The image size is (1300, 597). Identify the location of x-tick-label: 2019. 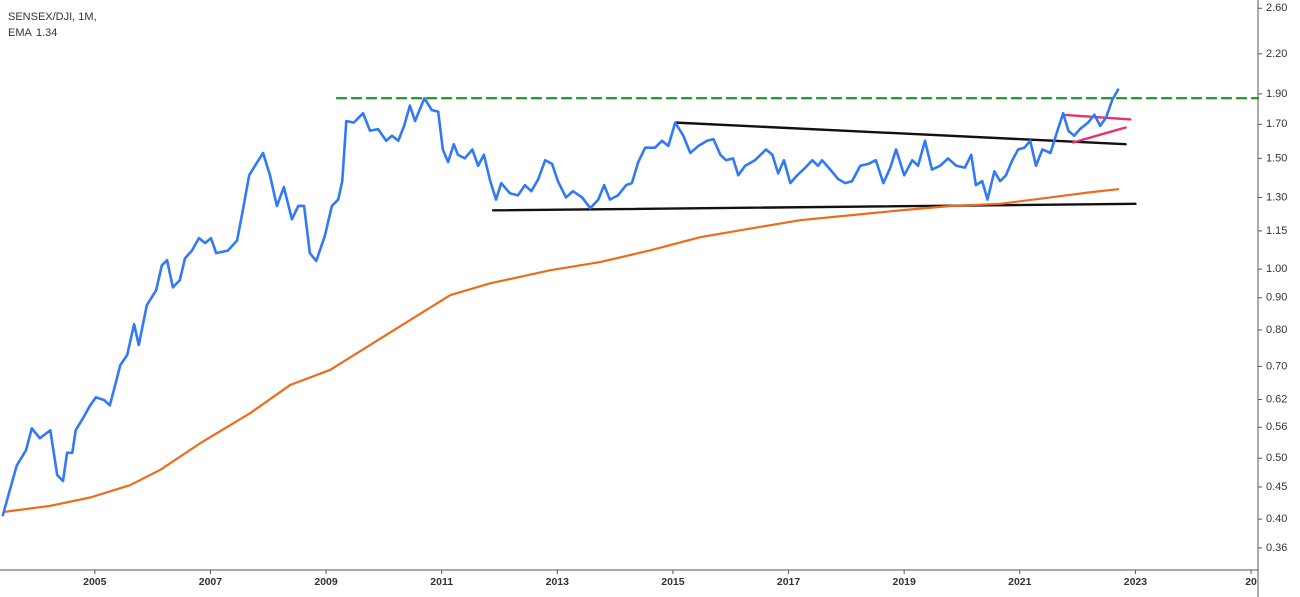
(905, 582).